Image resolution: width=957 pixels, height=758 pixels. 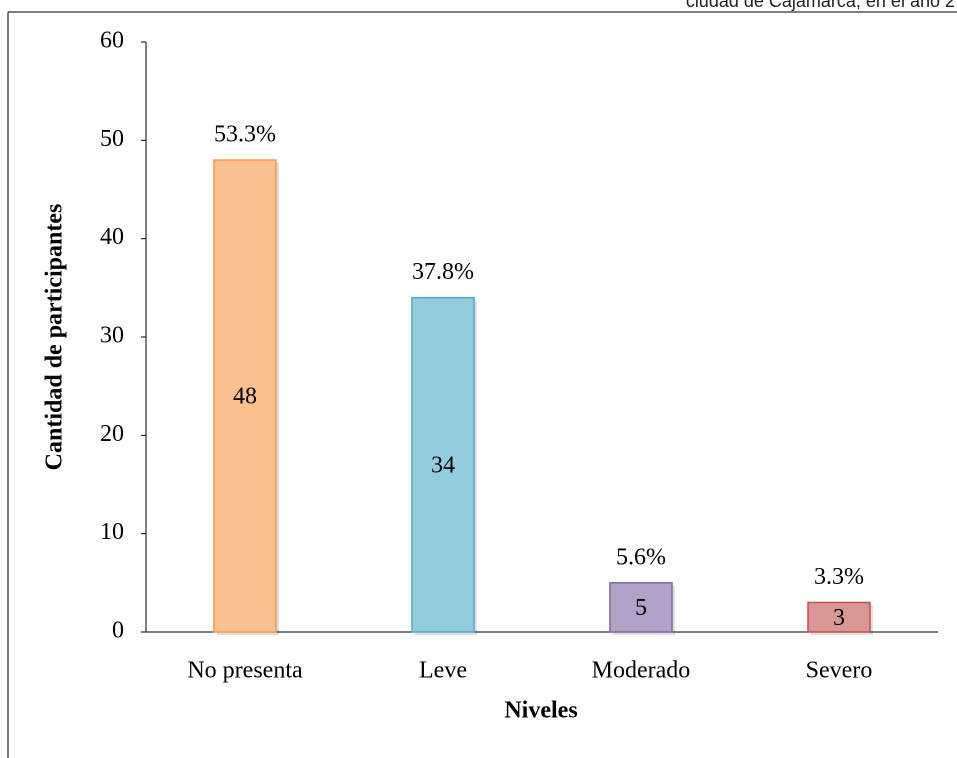 I want to click on y-tick-label: 20, so click(x=112, y=434).